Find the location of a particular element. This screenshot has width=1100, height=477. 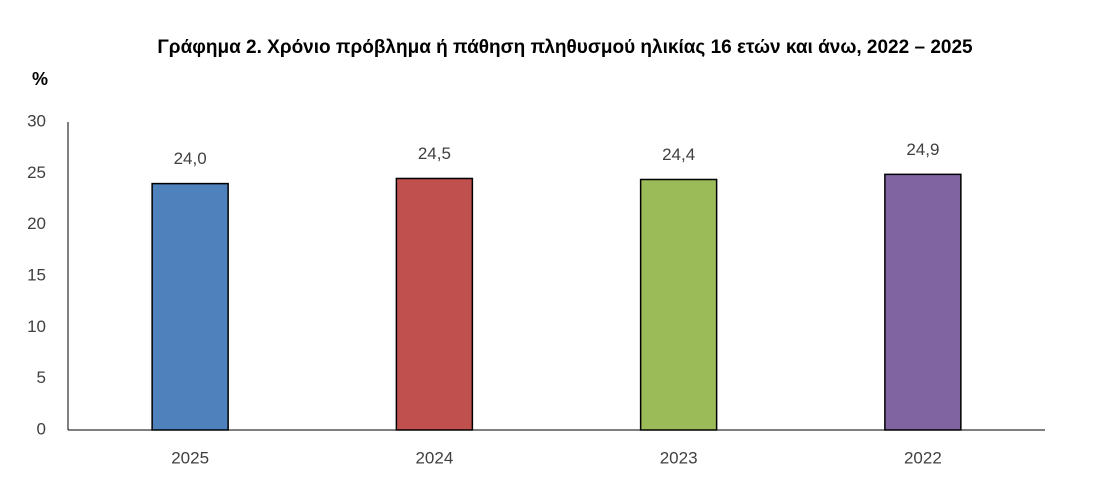

data-label: 24,5 is located at coordinates (434, 153).